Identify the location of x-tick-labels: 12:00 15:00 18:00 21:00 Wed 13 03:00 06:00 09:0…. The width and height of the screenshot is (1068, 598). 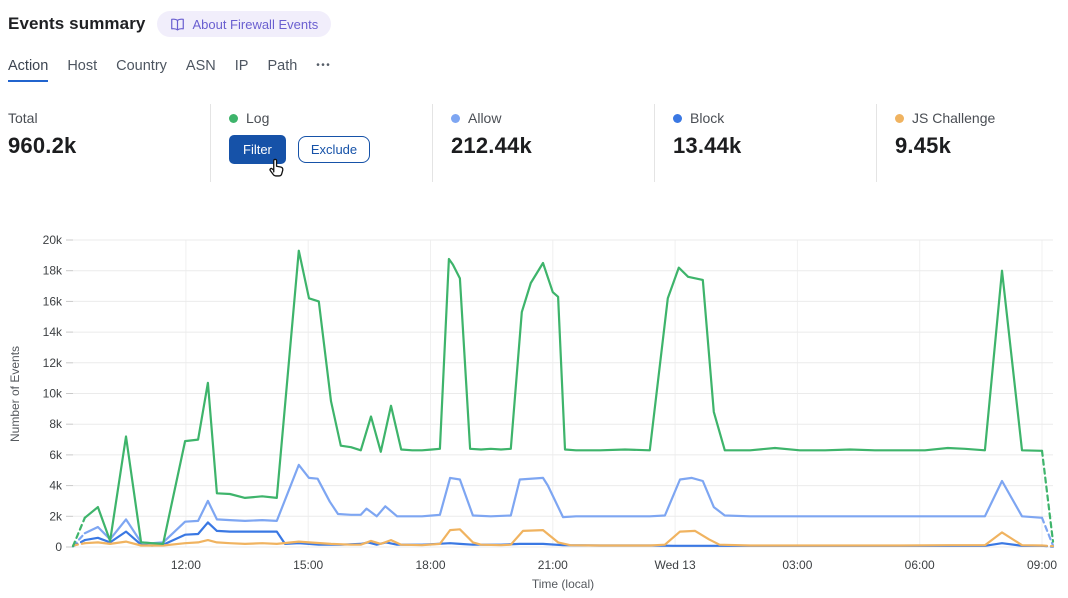
(614, 565).